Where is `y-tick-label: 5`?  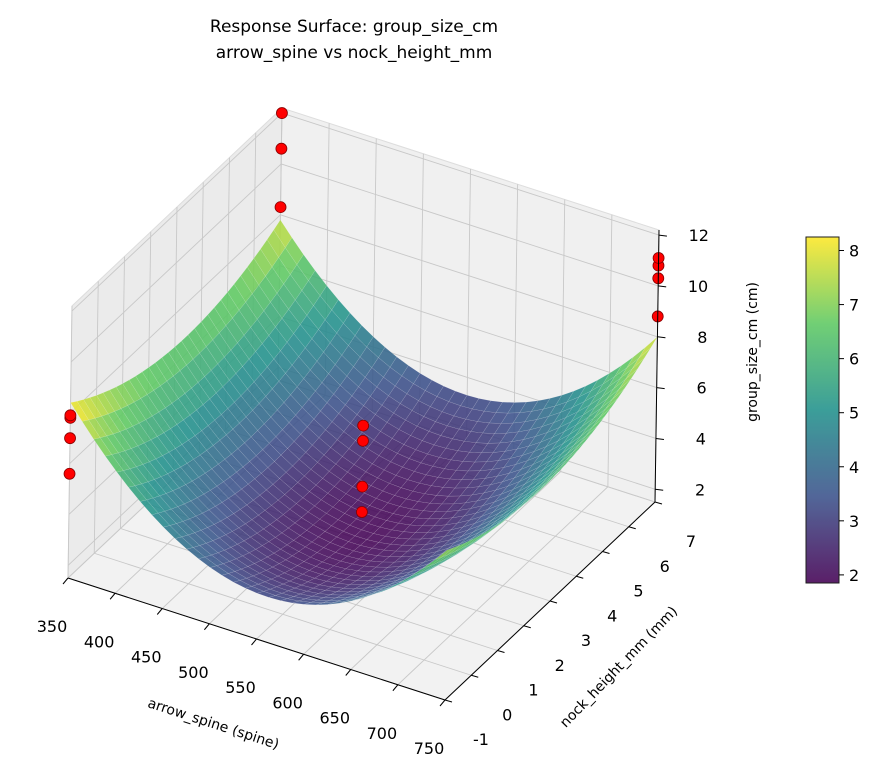 y-tick-label: 5 is located at coordinates (638, 591).